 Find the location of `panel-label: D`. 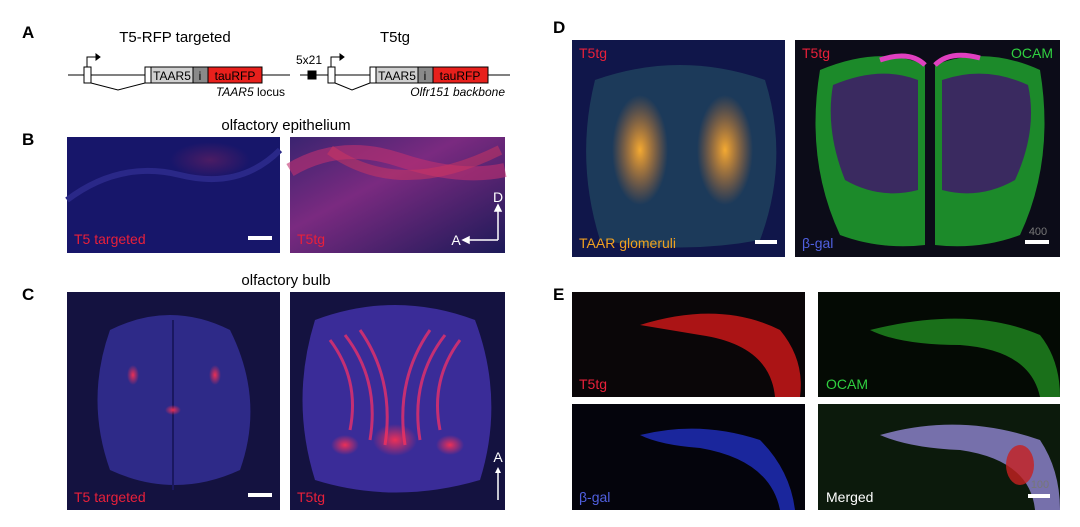

panel-label: D is located at coordinates (559, 27).